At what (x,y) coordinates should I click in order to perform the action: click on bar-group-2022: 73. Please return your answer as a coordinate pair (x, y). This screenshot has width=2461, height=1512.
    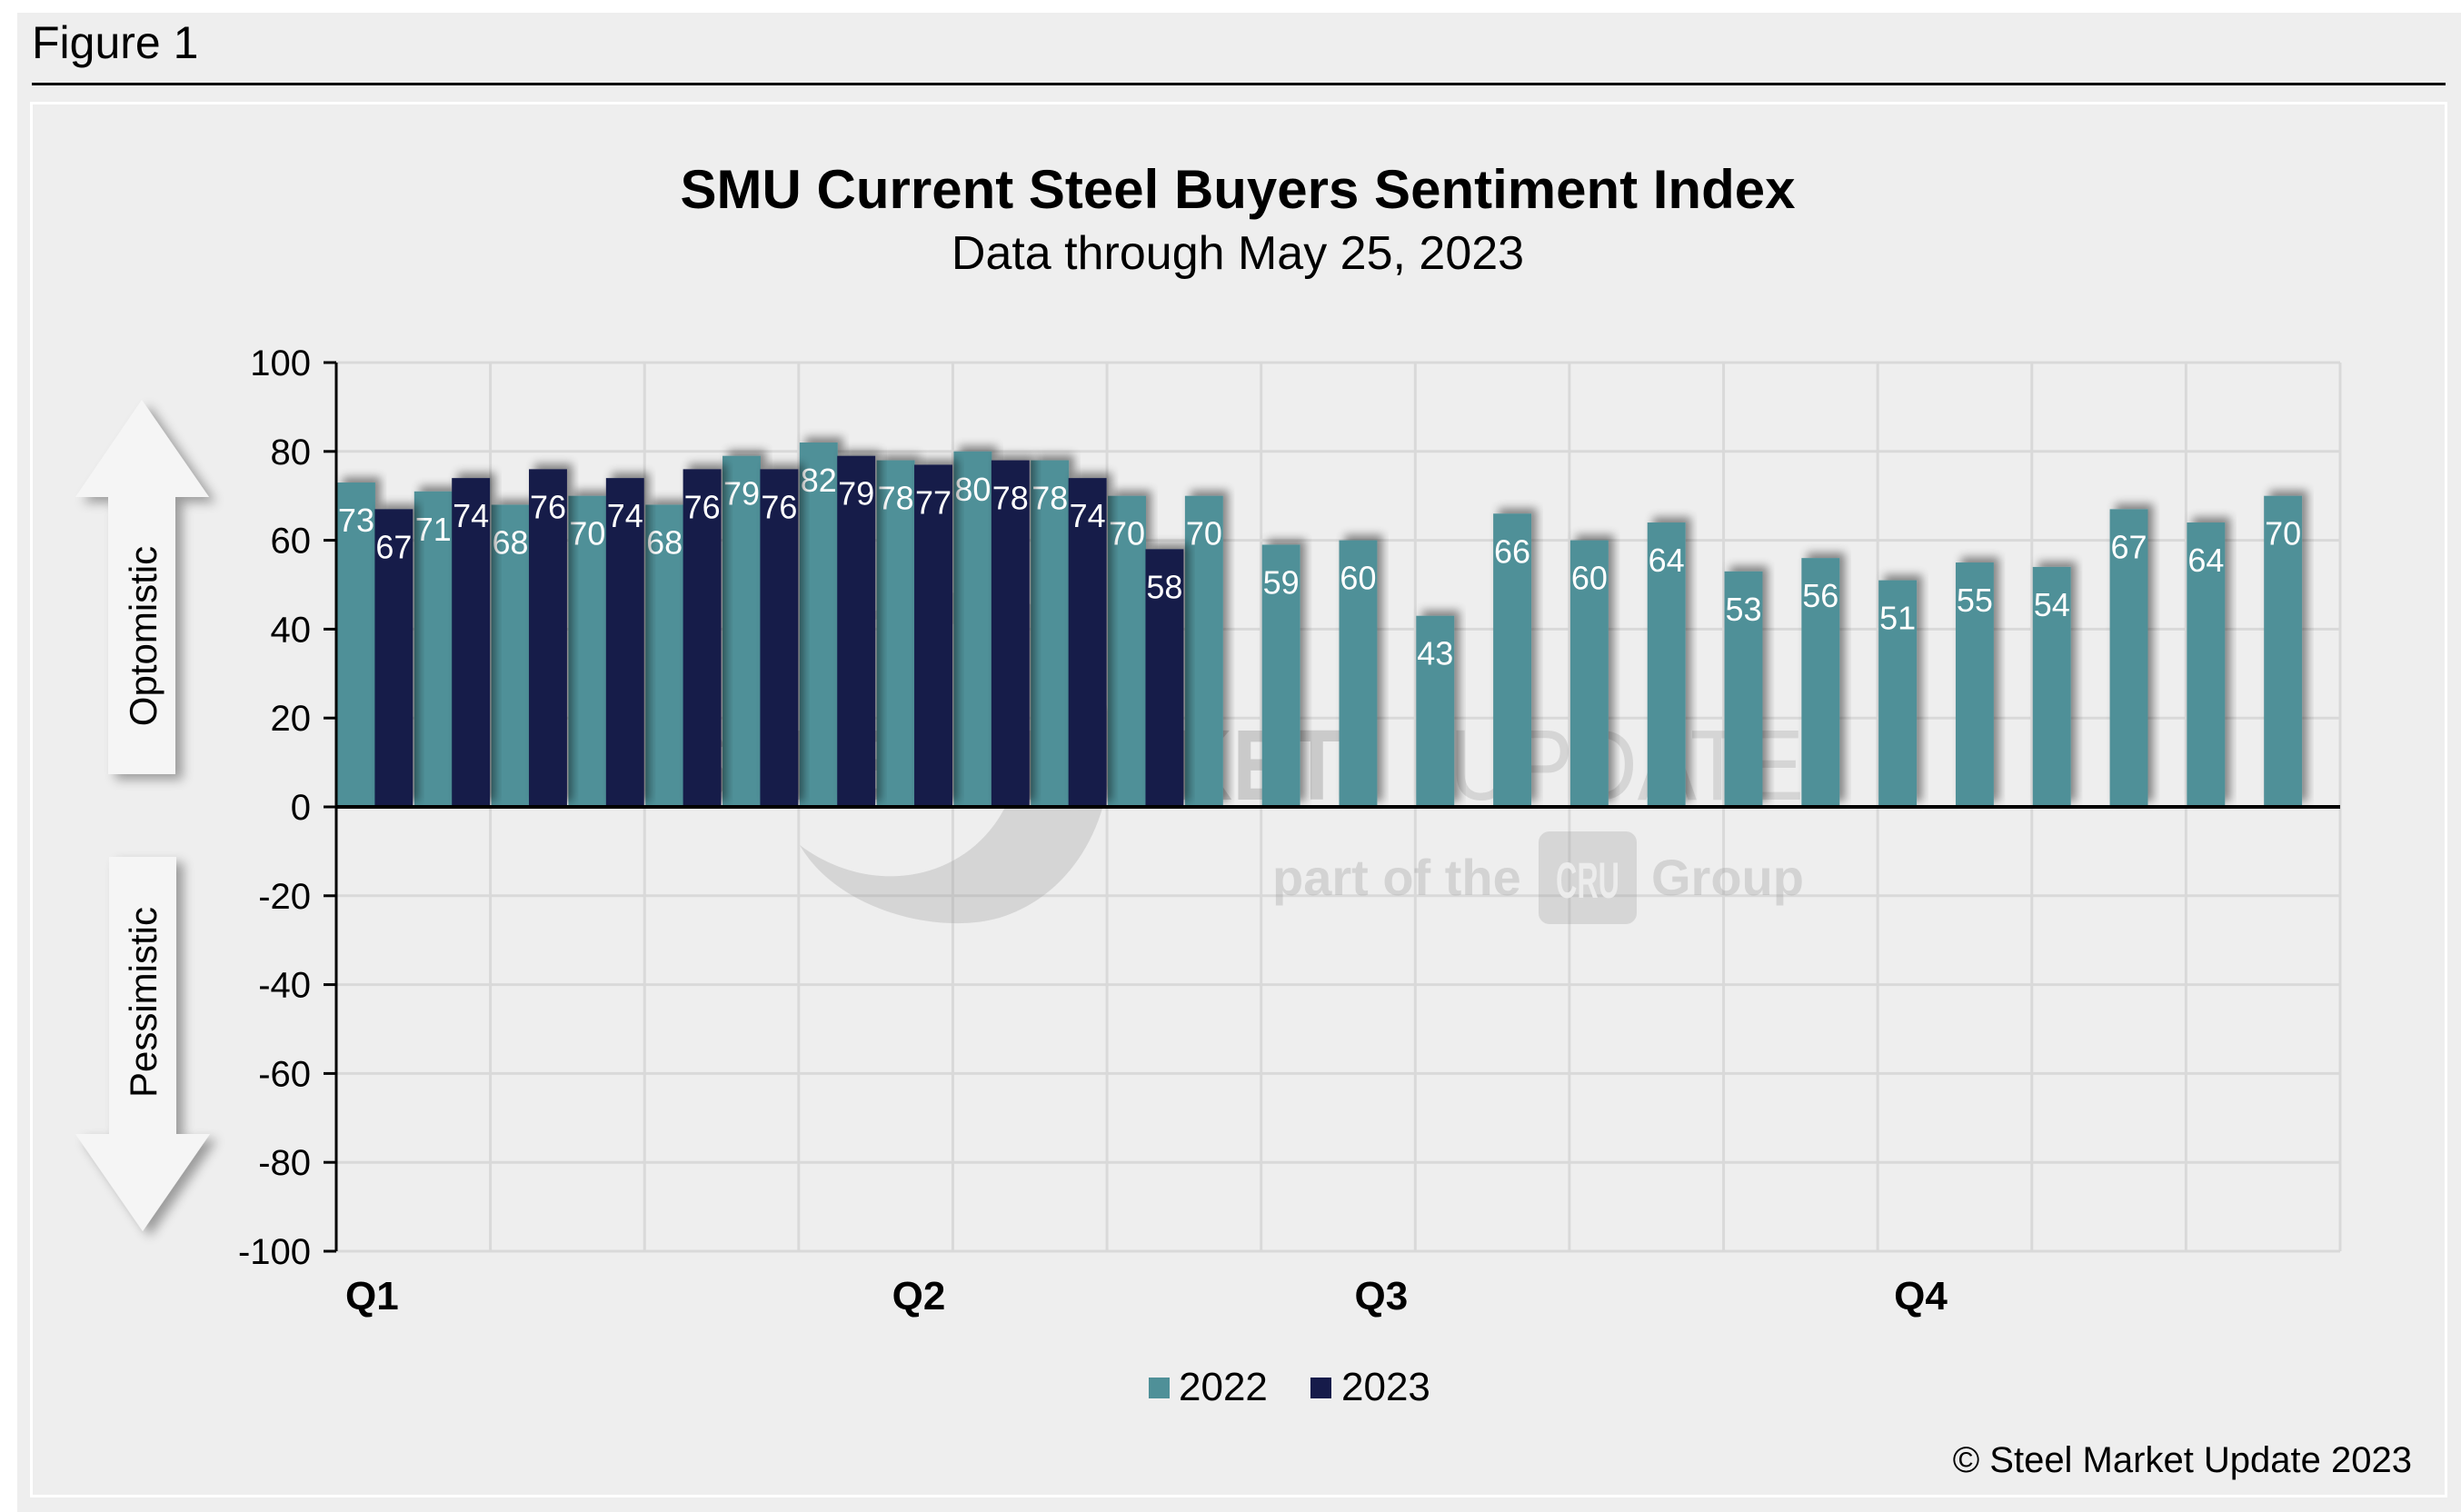
    Looking at the image, I should click on (356, 644).